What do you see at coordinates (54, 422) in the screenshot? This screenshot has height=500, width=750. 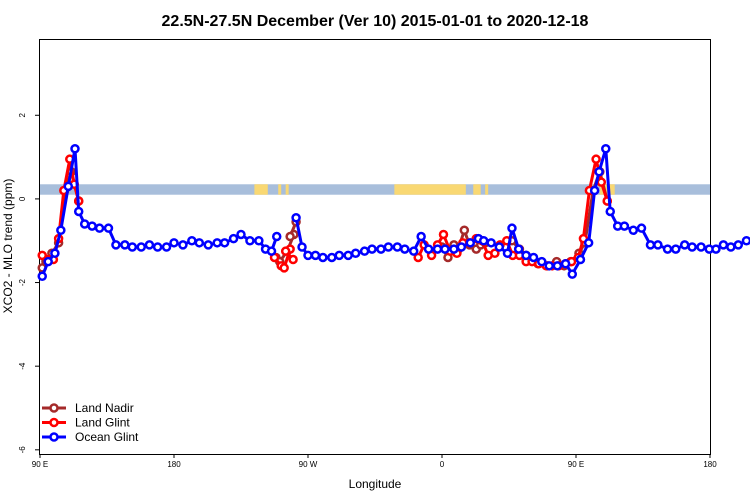 I see `land-glint-legend-marker` at bounding box center [54, 422].